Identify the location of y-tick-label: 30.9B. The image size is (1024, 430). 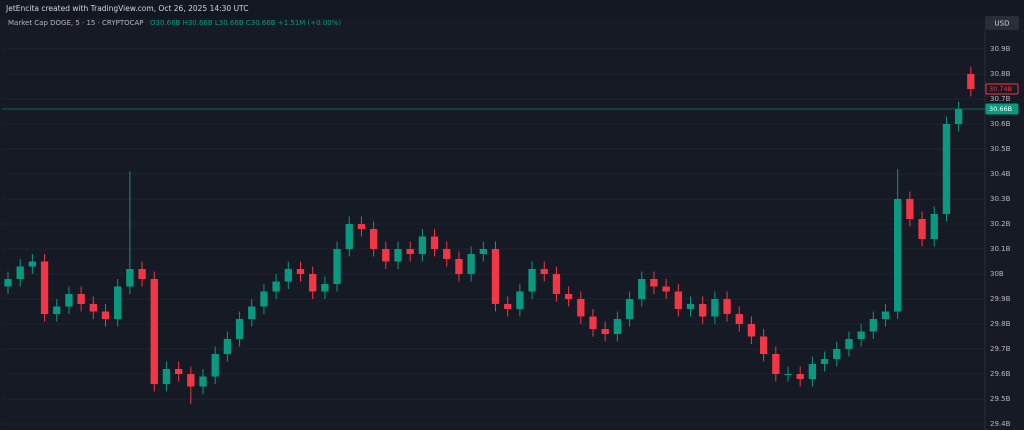
(1000, 49).